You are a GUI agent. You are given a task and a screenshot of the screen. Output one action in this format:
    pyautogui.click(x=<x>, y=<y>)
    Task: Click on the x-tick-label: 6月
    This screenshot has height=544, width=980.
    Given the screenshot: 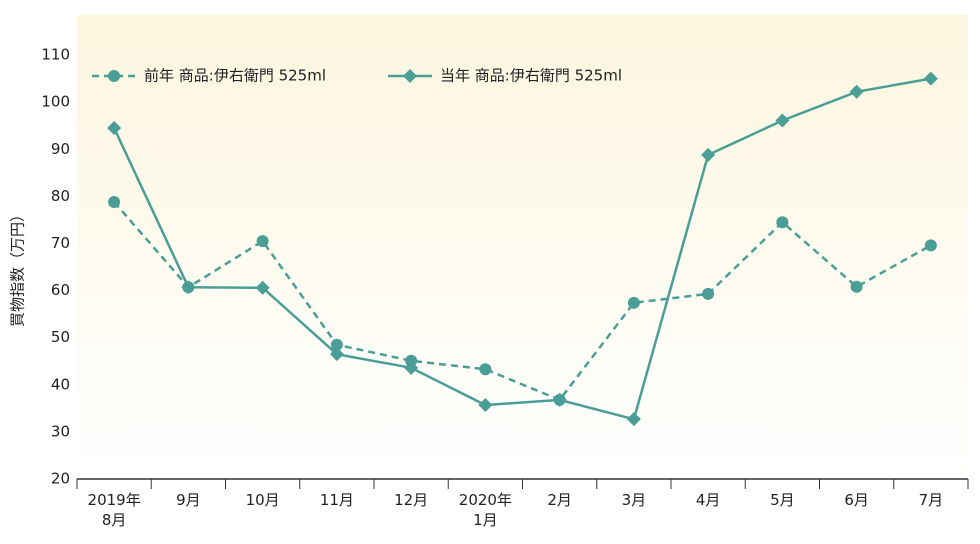 What is the action you would take?
    pyautogui.click(x=856, y=500)
    